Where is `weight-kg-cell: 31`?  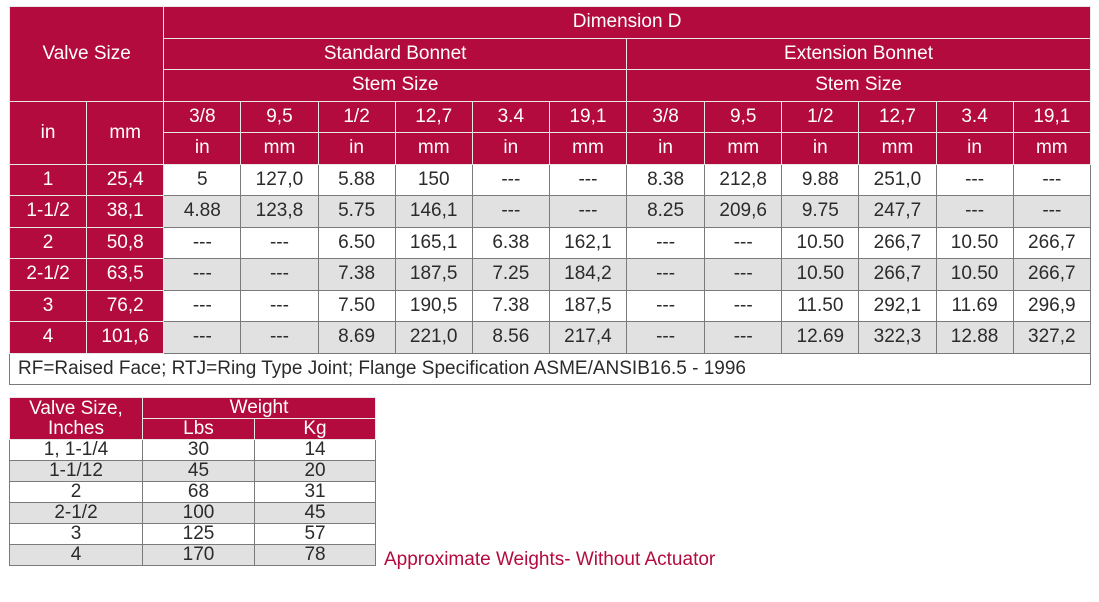
weight-kg-cell: 31 is located at coordinates (315, 492).